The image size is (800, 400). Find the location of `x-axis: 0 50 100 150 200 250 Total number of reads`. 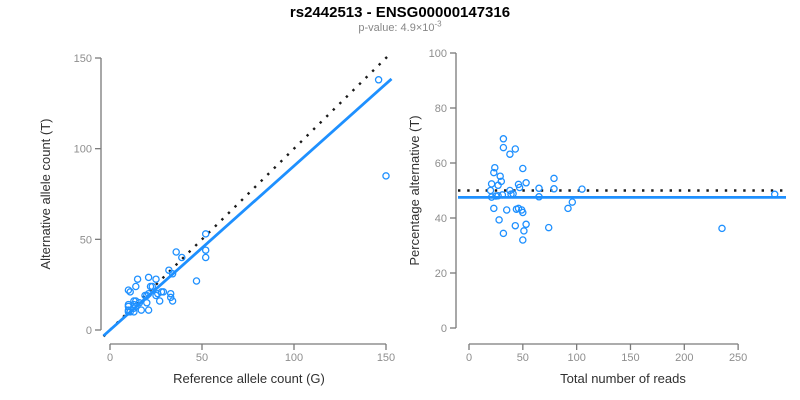

x-axis: 0 50 100 150 200 250 Total number of reads is located at coordinates (606, 364).